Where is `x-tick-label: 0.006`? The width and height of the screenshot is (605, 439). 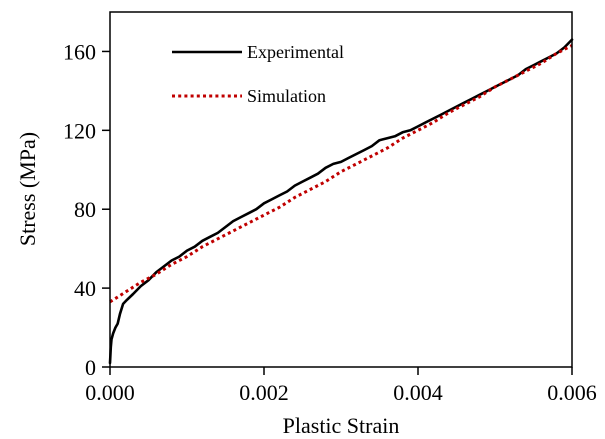 x-tick-label: 0.006 is located at coordinates (572, 392).